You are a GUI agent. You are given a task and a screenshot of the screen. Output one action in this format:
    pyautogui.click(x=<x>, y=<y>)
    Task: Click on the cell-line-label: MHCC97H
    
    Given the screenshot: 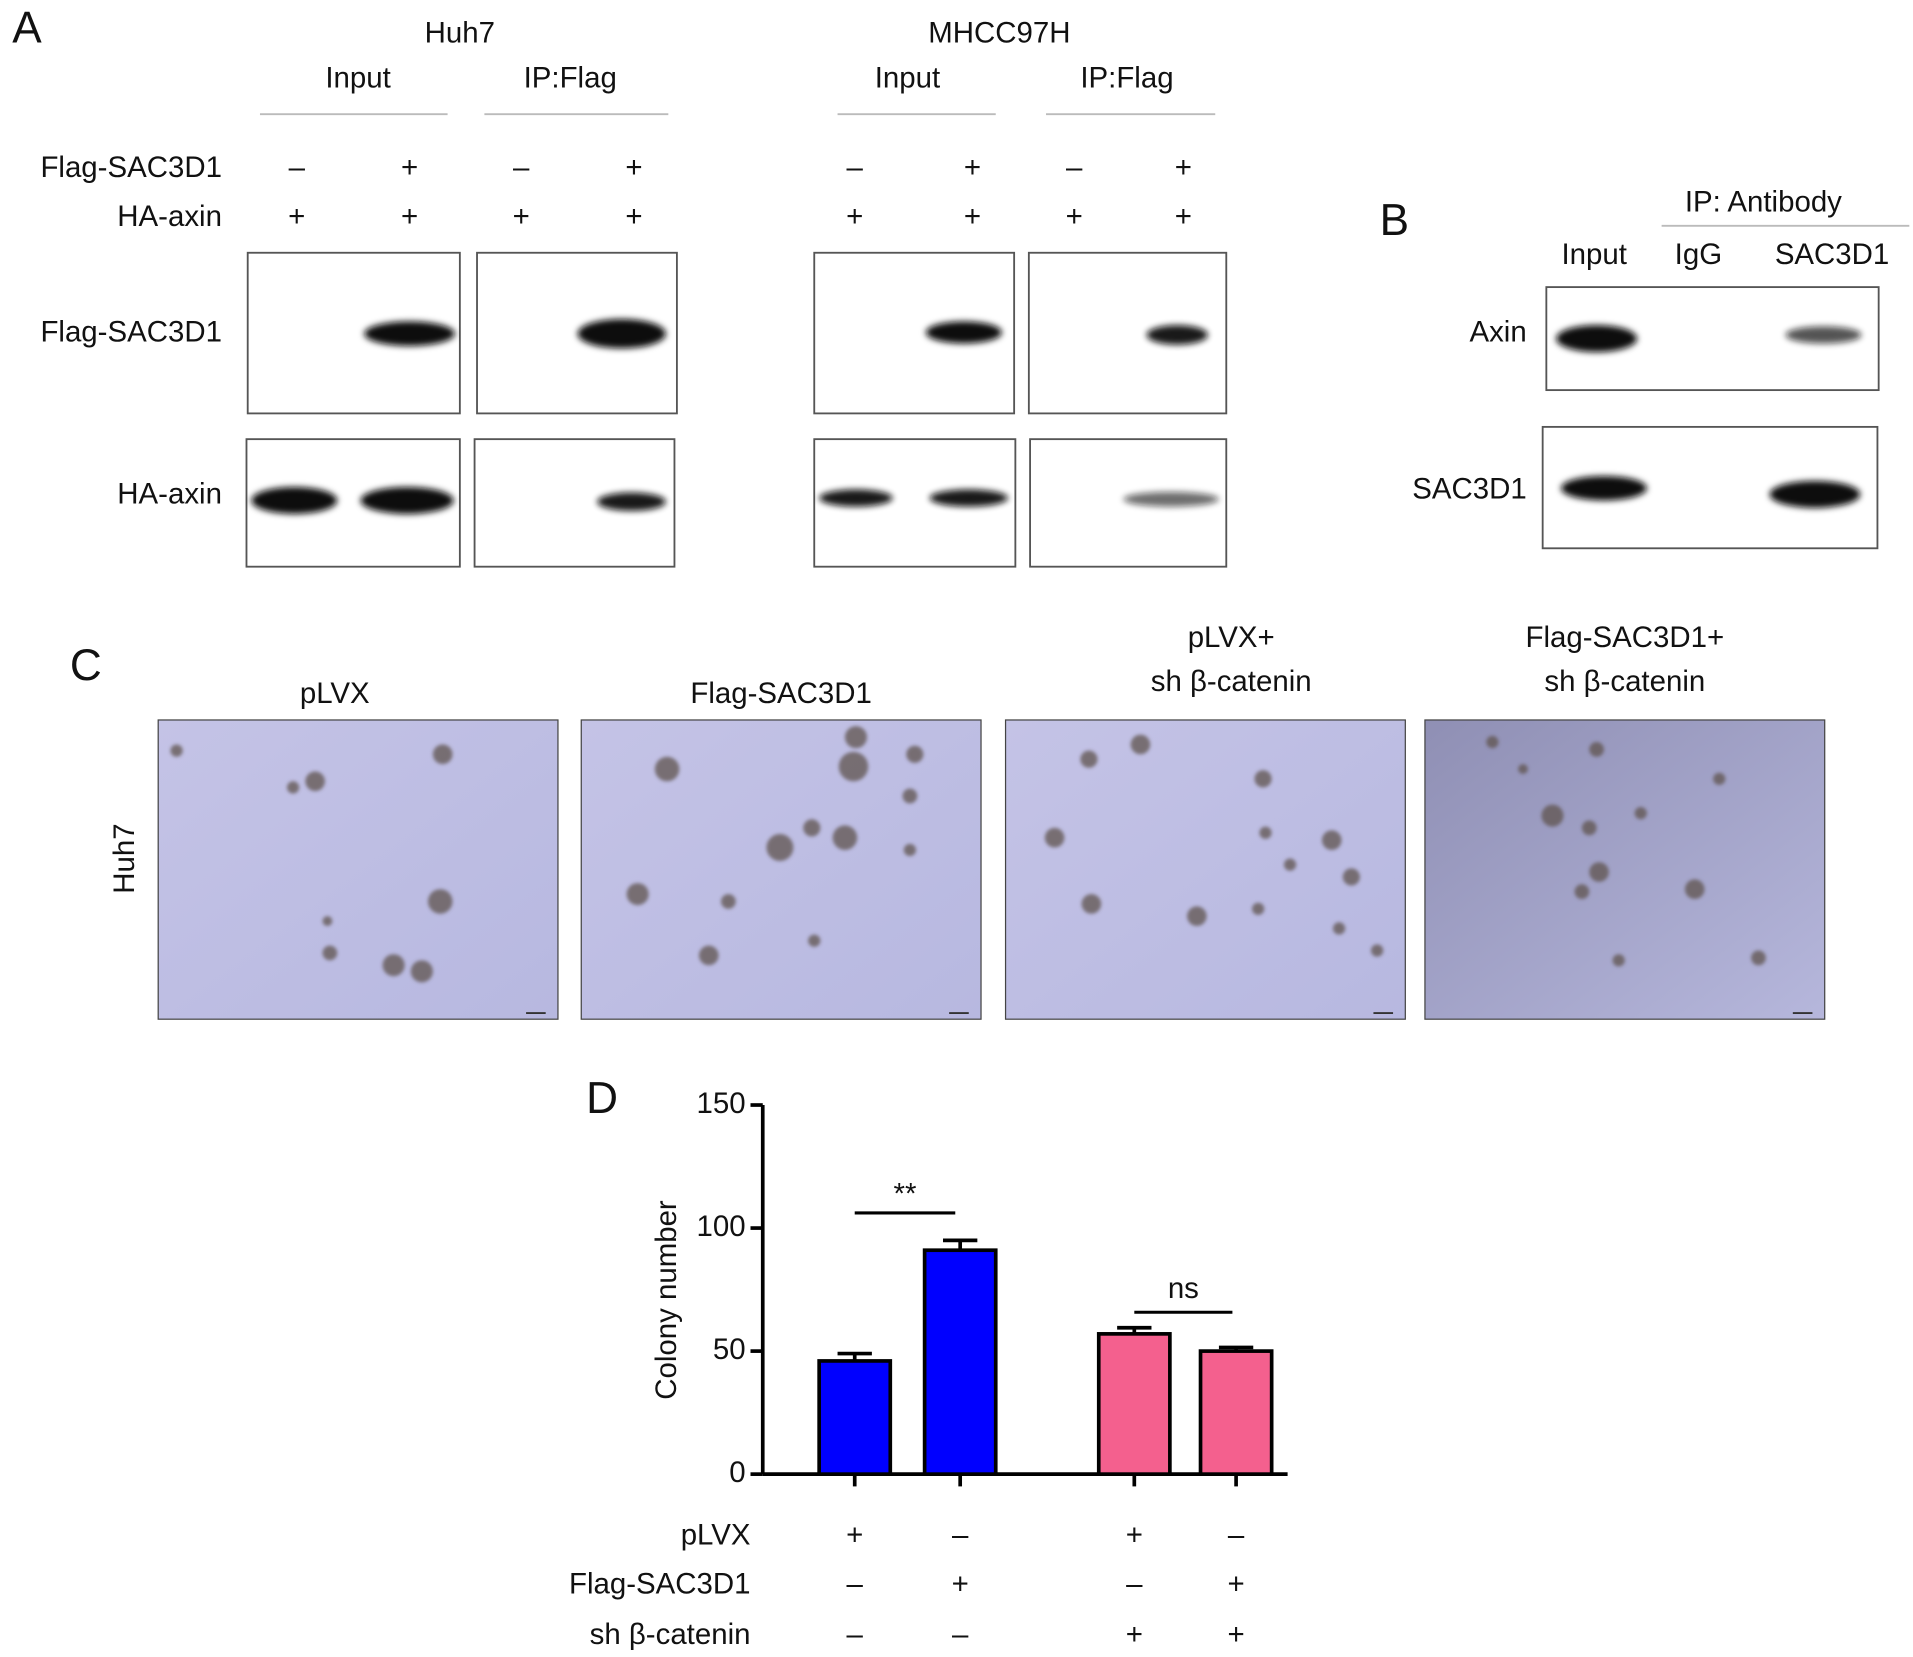 What is the action you would take?
    pyautogui.click(x=999, y=32)
    